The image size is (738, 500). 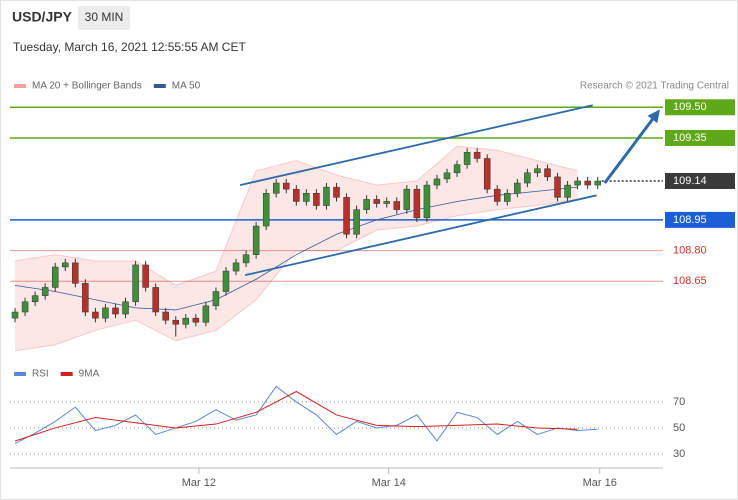 What do you see at coordinates (690, 281) in the screenshot?
I see `level-label: 108.65` at bounding box center [690, 281].